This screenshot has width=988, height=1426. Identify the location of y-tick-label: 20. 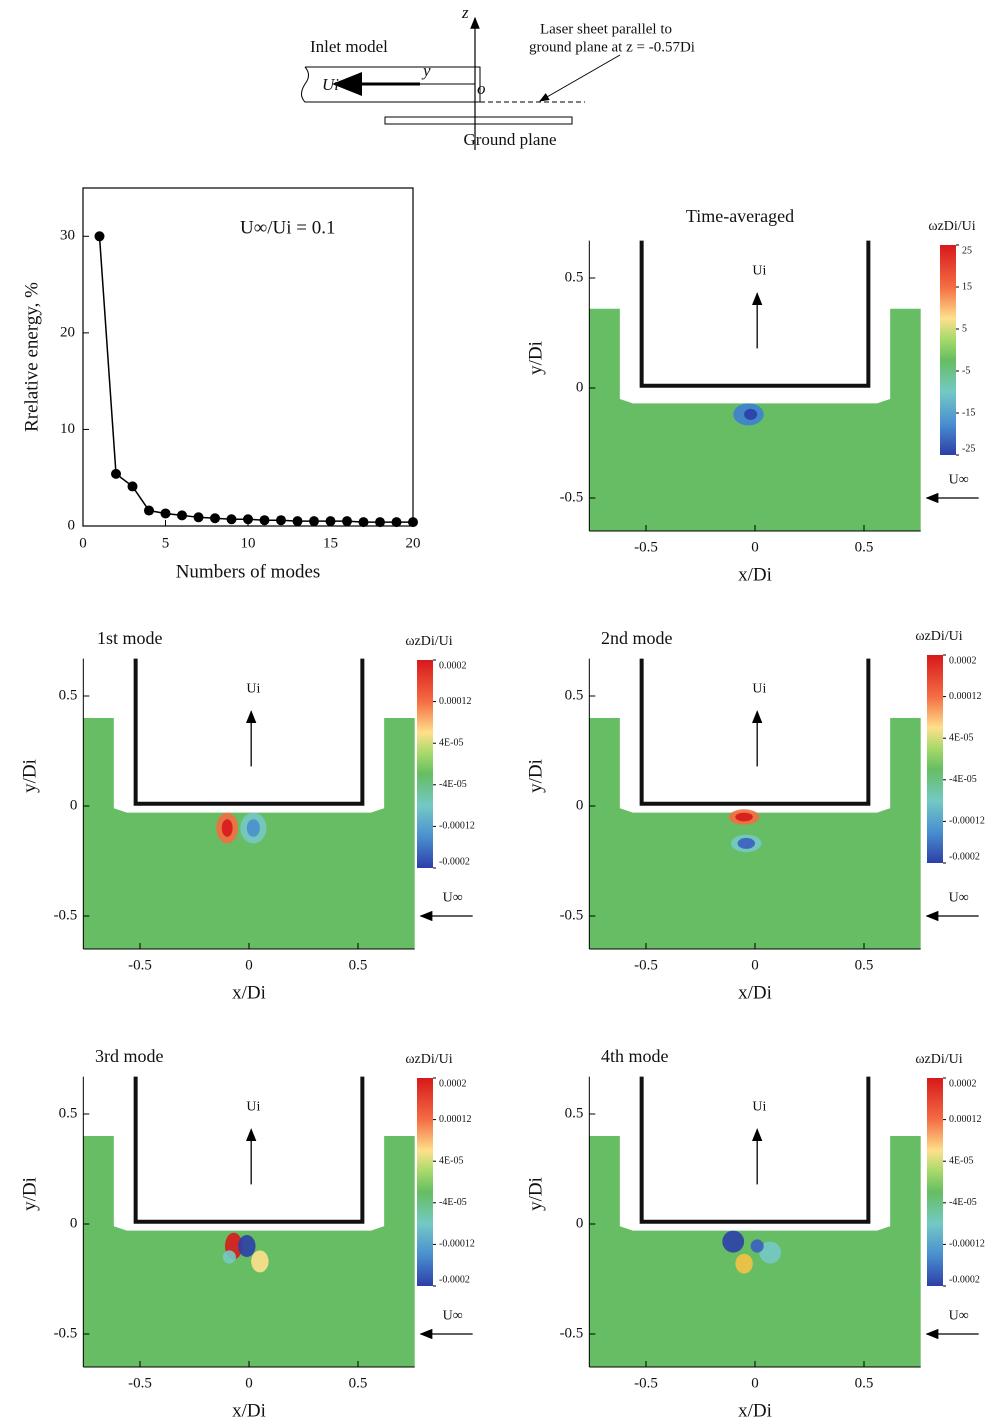
(67, 332).